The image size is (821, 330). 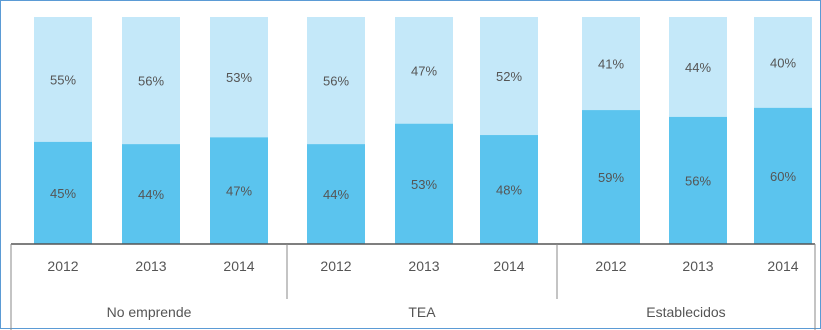 I want to click on data-label-top: 53%, so click(x=239, y=77).